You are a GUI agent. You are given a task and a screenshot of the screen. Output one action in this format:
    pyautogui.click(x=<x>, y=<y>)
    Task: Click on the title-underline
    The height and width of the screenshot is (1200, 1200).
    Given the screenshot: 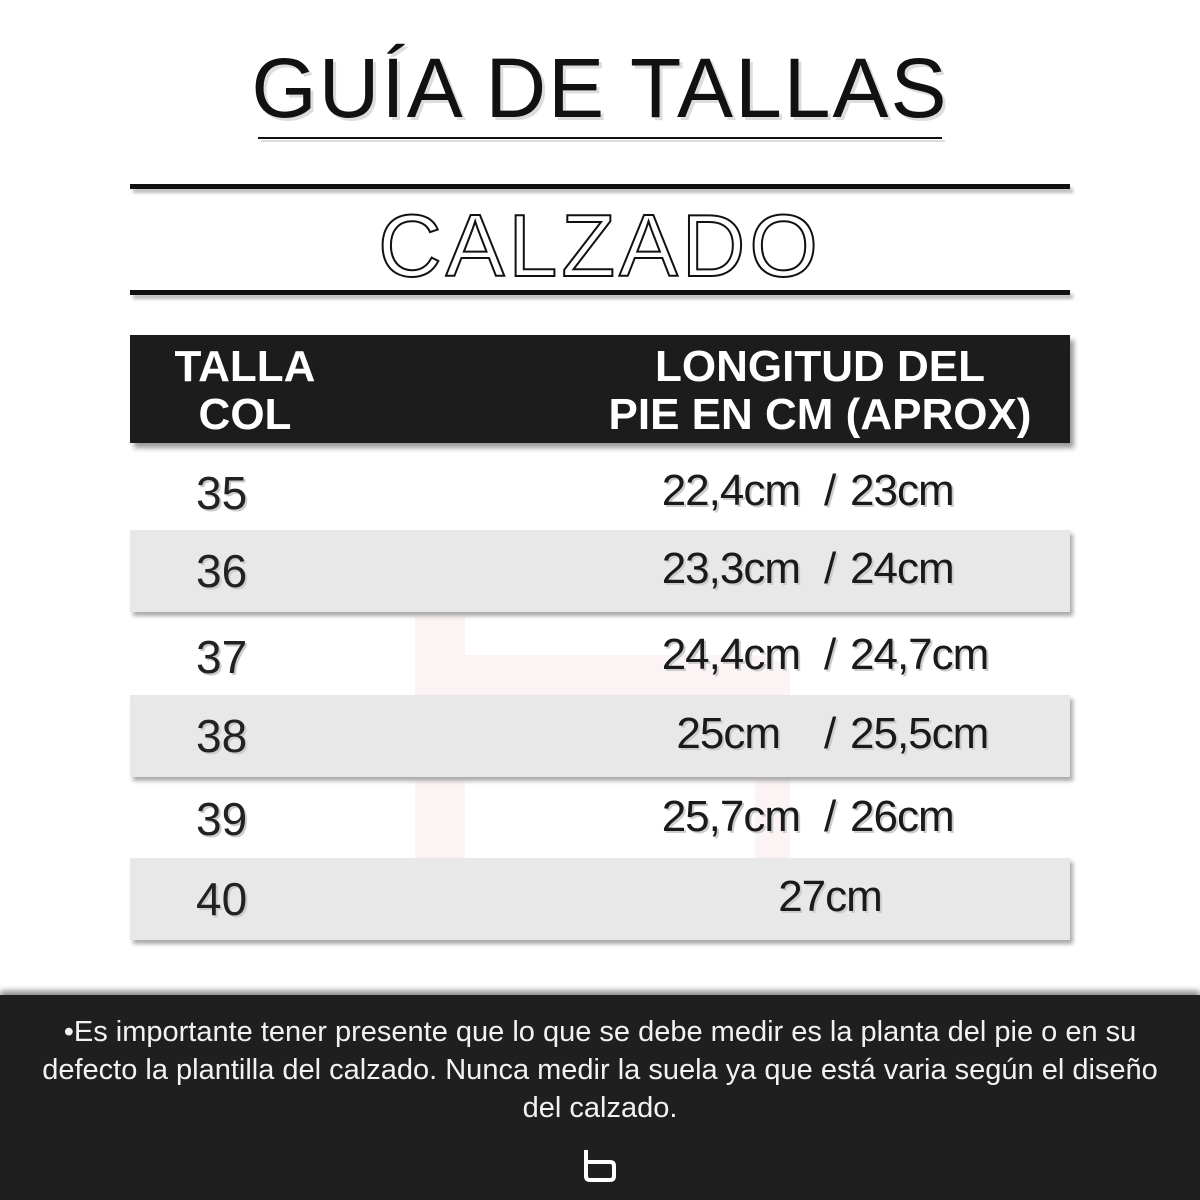 What is the action you would take?
    pyautogui.click(x=600, y=138)
    